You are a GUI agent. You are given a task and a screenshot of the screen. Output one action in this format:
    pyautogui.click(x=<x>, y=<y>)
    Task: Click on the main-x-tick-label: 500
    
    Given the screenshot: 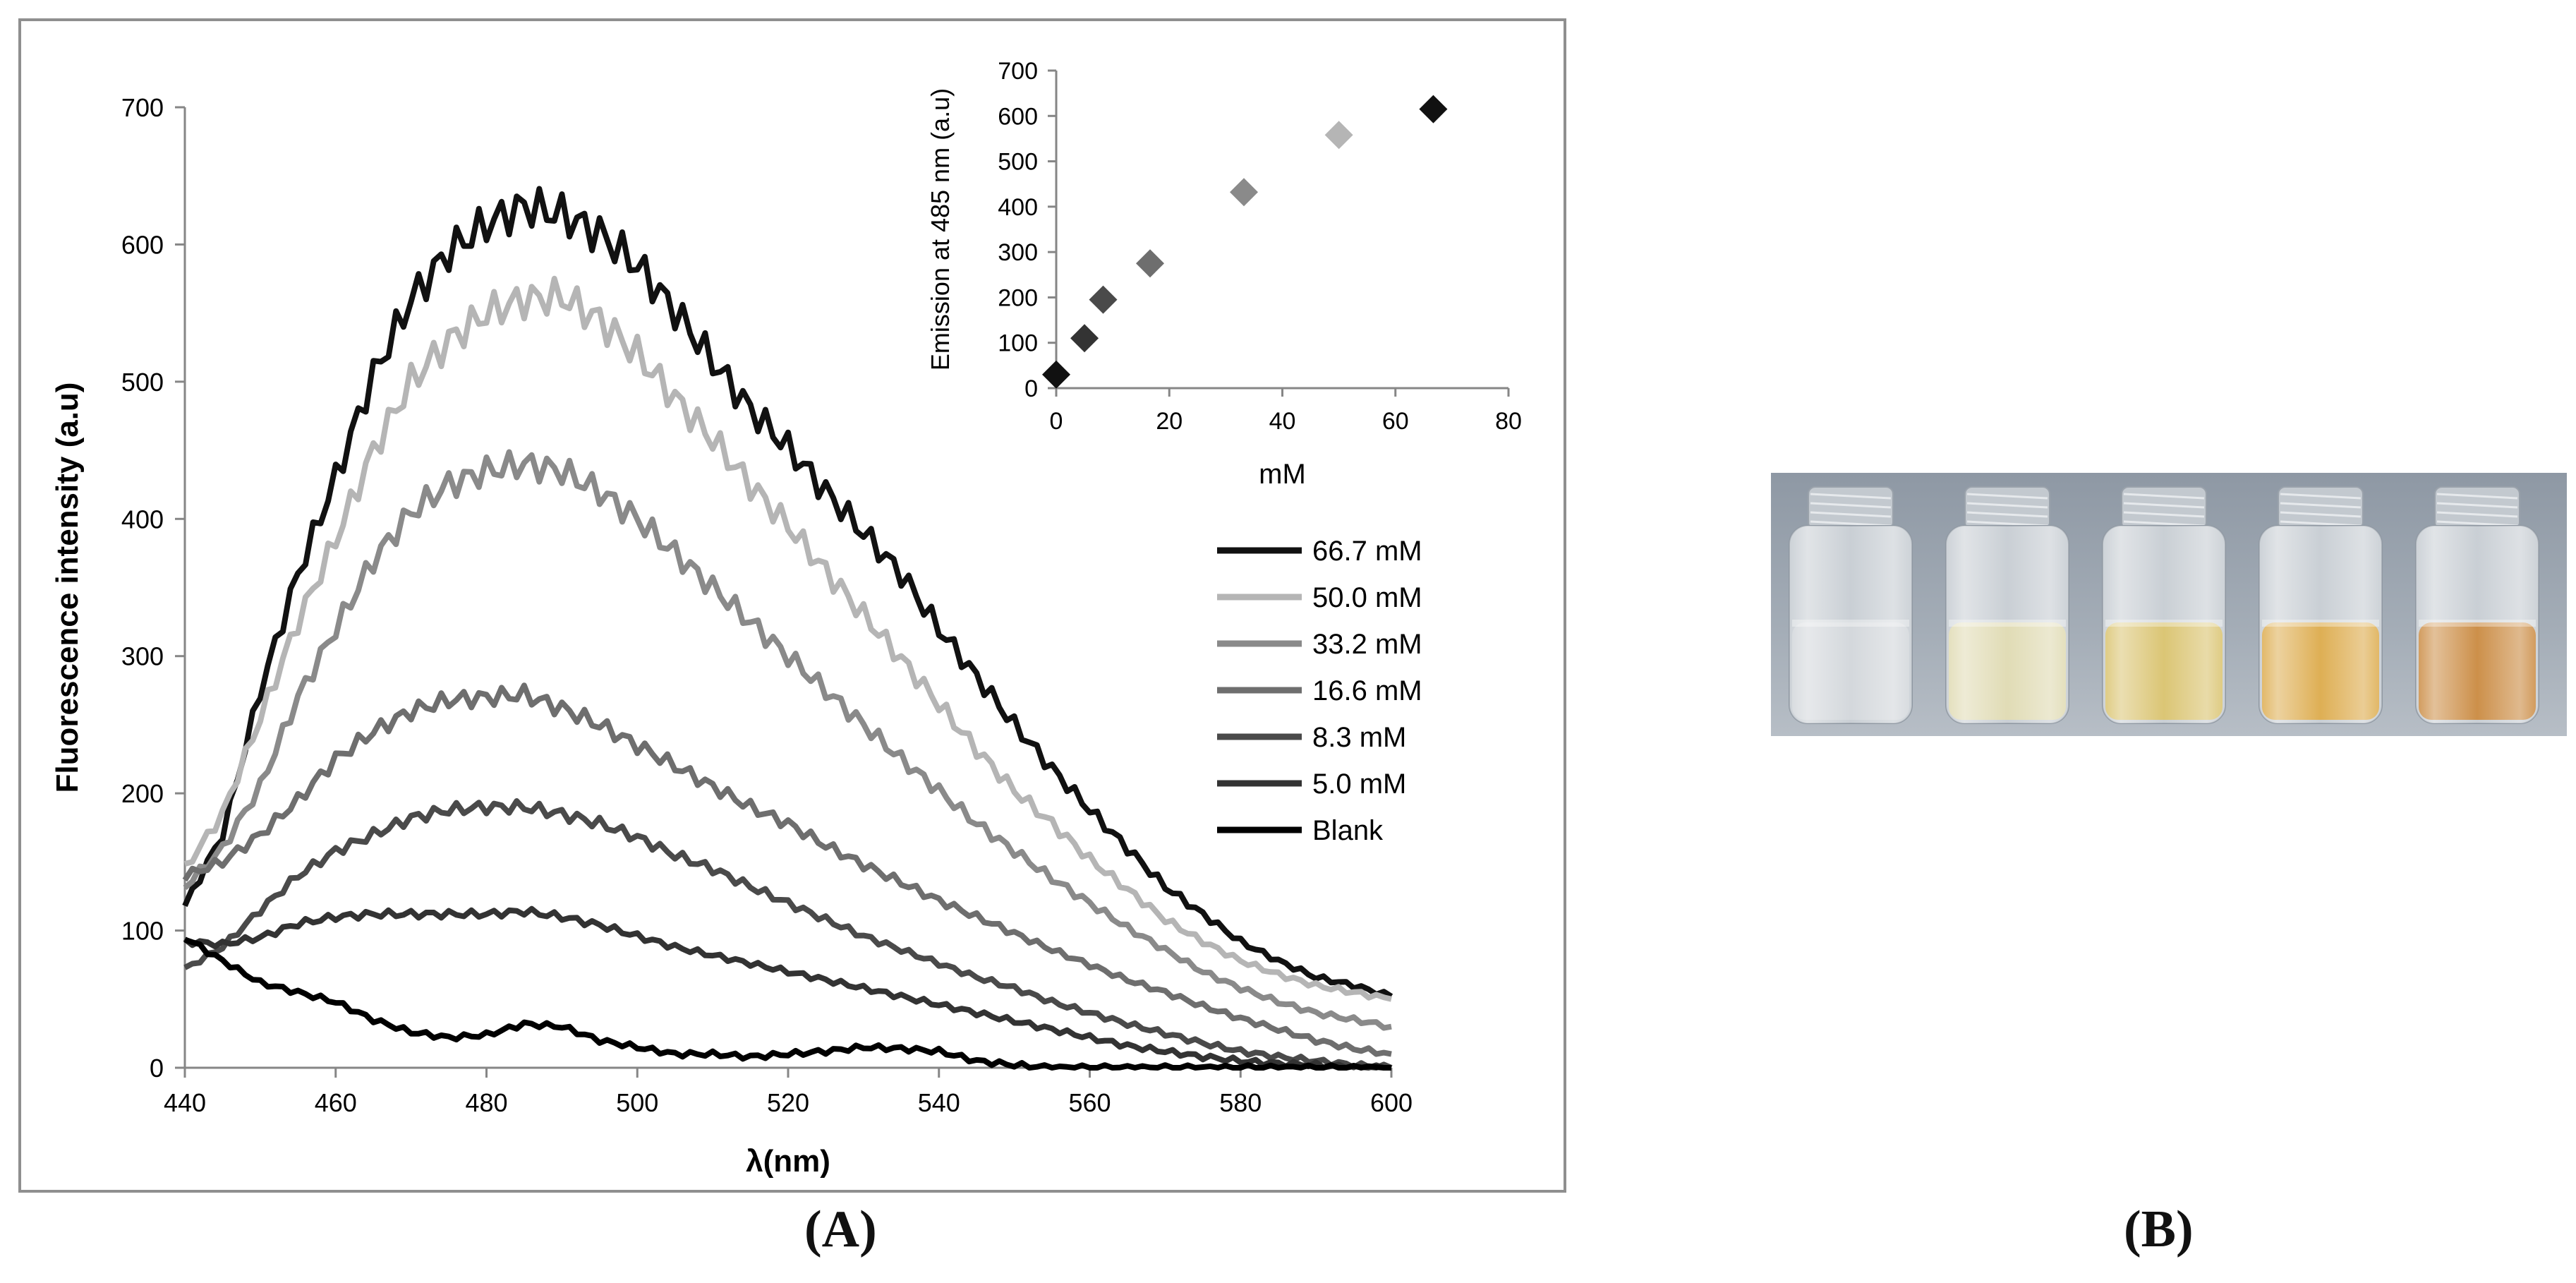 What is the action you would take?
    pyautogui.click(x=637, y=1102)
    